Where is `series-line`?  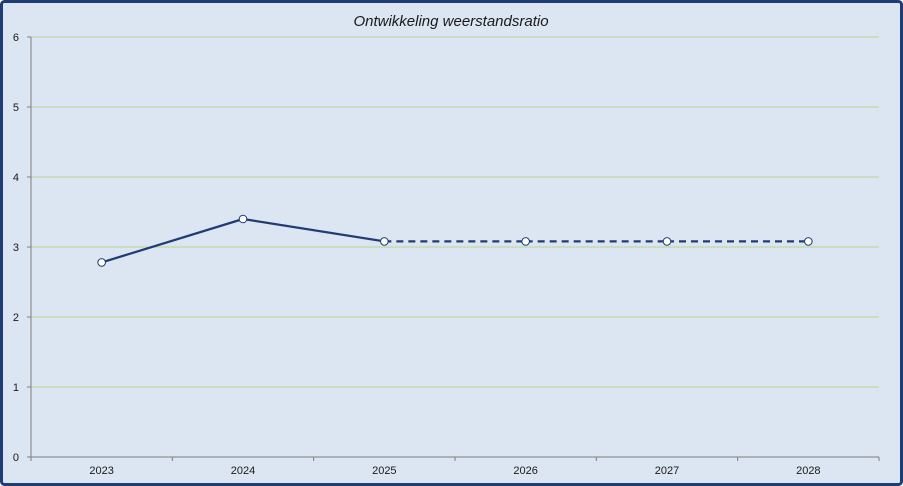
series-line is located at coordinates (455, 240).